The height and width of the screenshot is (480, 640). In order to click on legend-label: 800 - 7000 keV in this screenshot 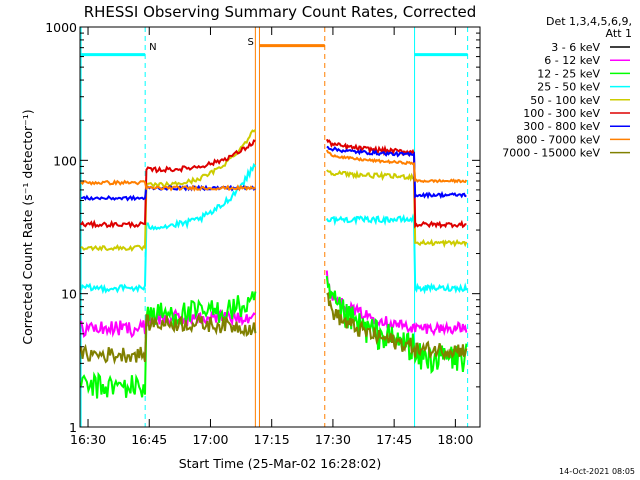, I will do `click(558, 139)`.